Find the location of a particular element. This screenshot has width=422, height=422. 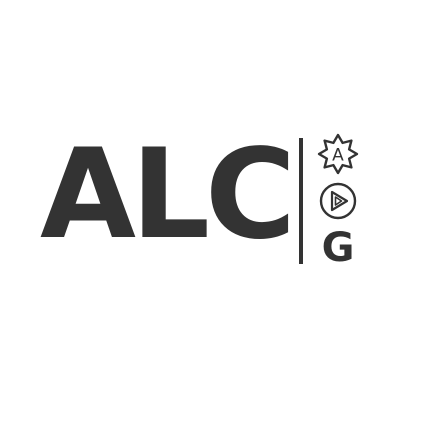

badge-g-letter: G is located at coordinates (338, 246).